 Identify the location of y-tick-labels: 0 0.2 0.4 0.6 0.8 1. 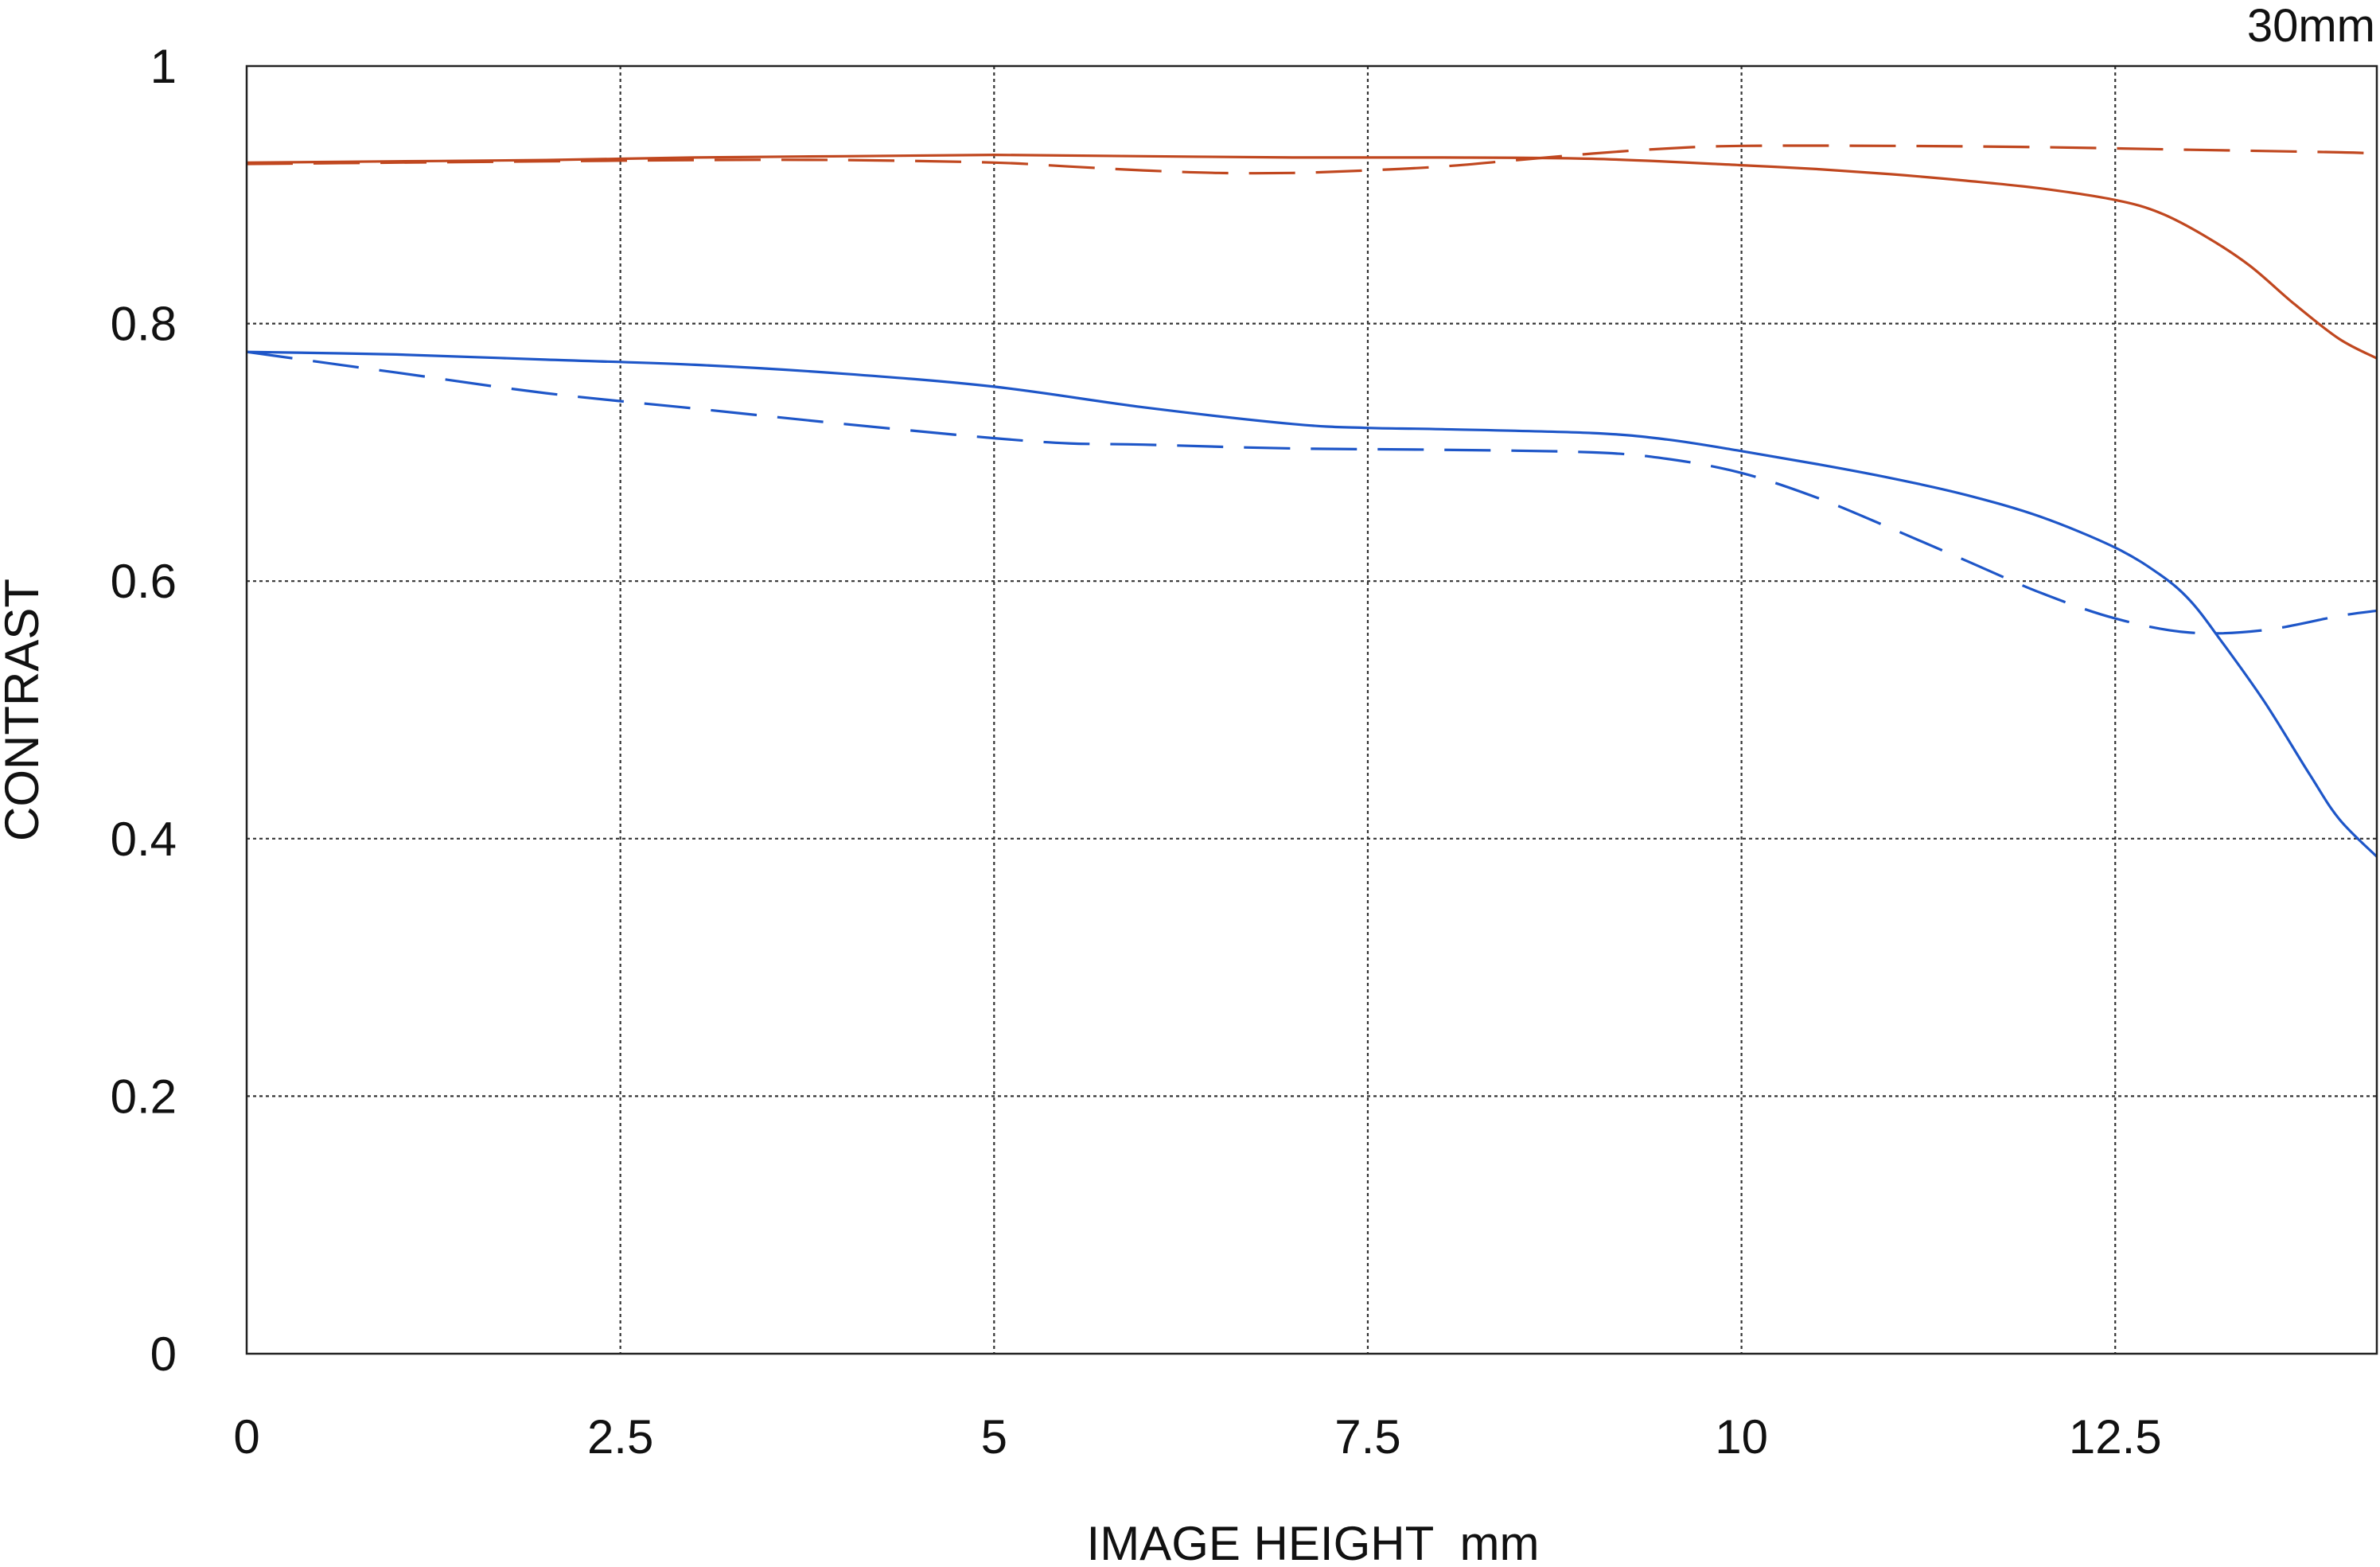
(144, 710).